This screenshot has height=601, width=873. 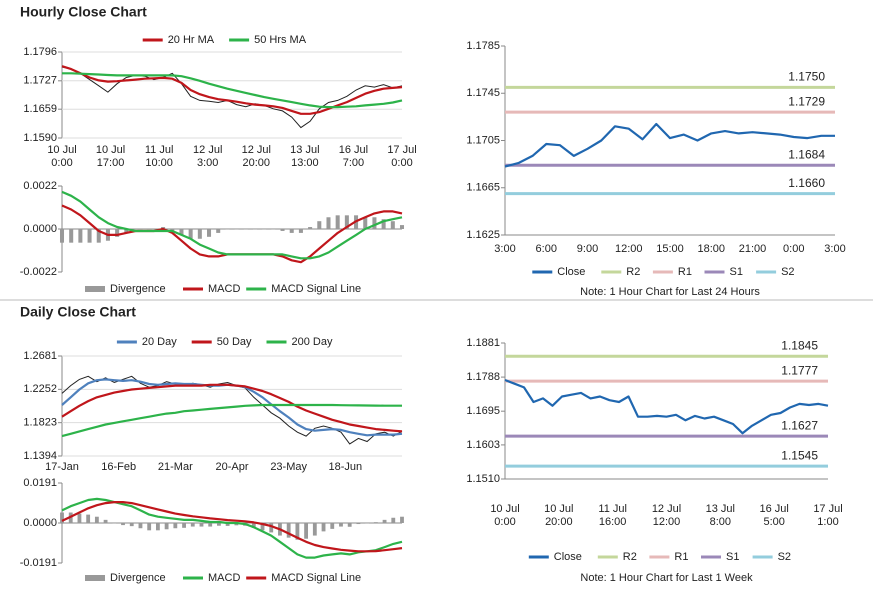 What do you see at coordinates (483, 188) in the screenshot?
I see `y-tick-label: 1.1665` at bounding box center [483, 188].